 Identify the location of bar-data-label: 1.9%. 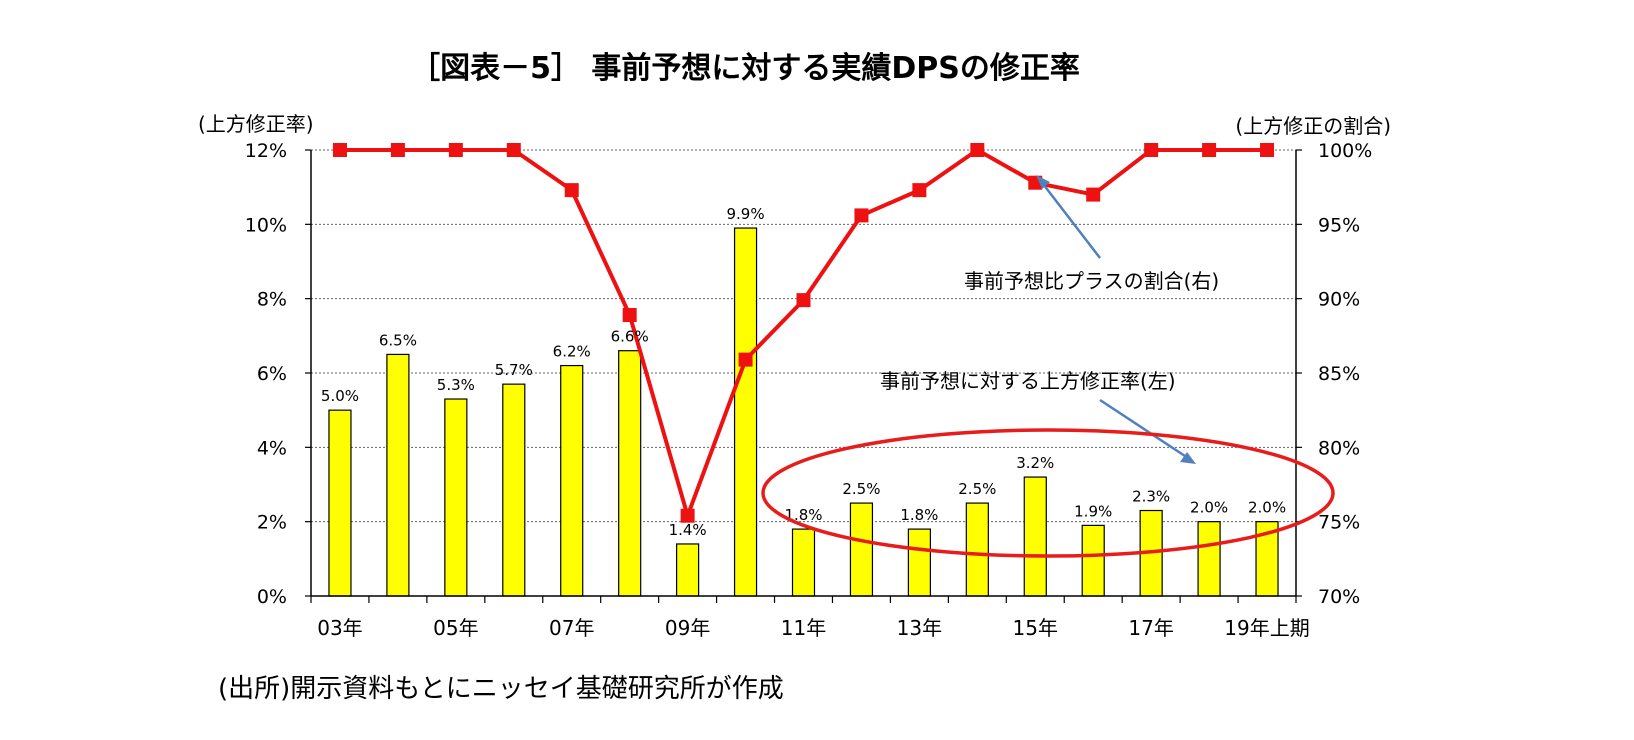
(1093, 511).